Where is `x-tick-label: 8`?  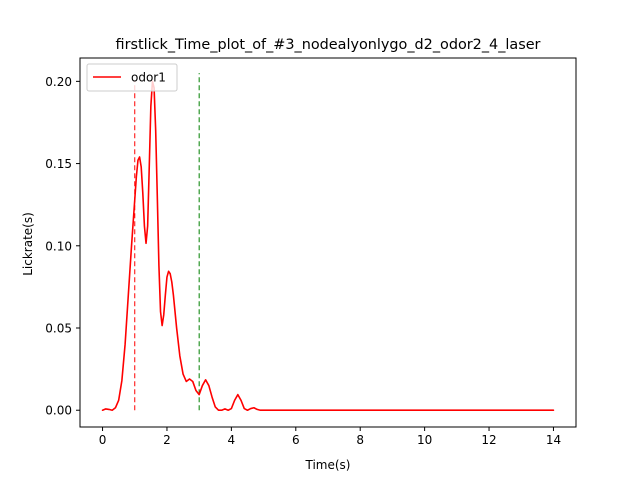 x-tick-label: 8 is located at coordinates (360, 440).